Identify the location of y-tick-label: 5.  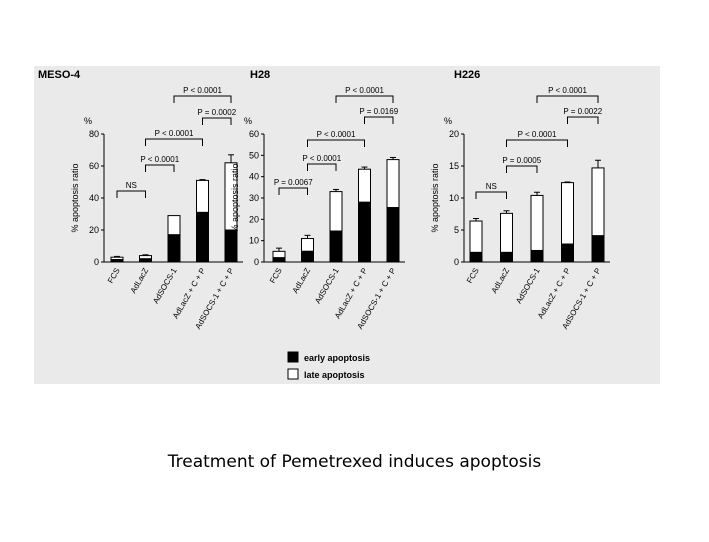
(456, 230).